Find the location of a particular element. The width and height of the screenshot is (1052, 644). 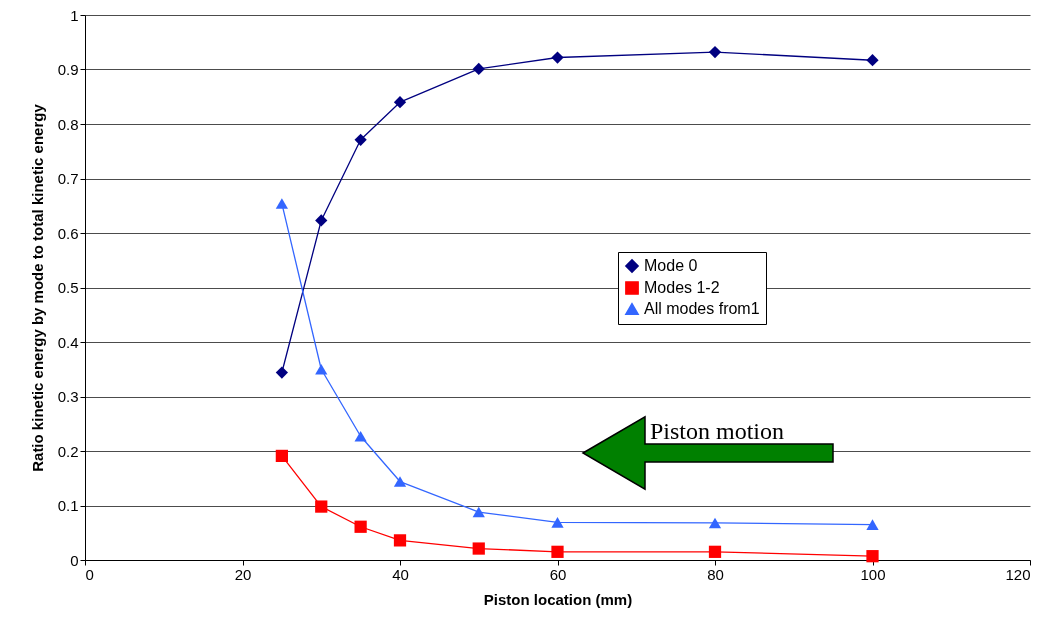

y-tick-label: 1 is located at coordinates (74, 15).